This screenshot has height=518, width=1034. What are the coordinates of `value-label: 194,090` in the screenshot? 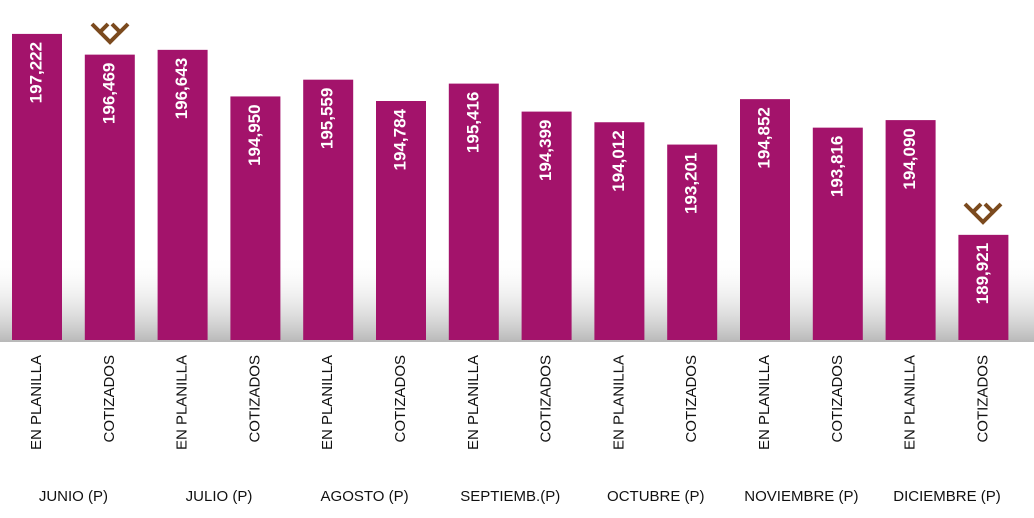 It's located at (909, 158).